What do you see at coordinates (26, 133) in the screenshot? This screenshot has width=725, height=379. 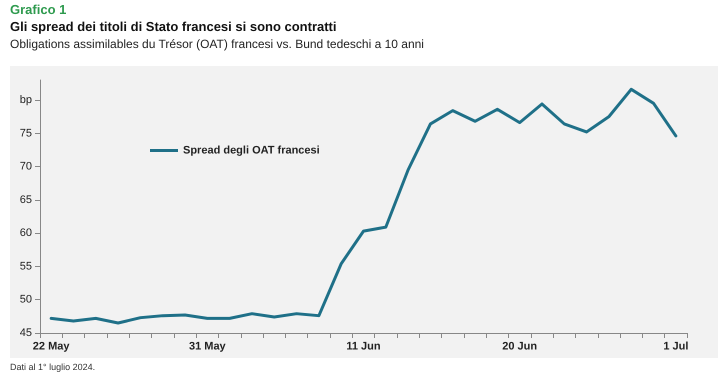 I see `y-tick-label: 75` at bounding box center [26, 133].